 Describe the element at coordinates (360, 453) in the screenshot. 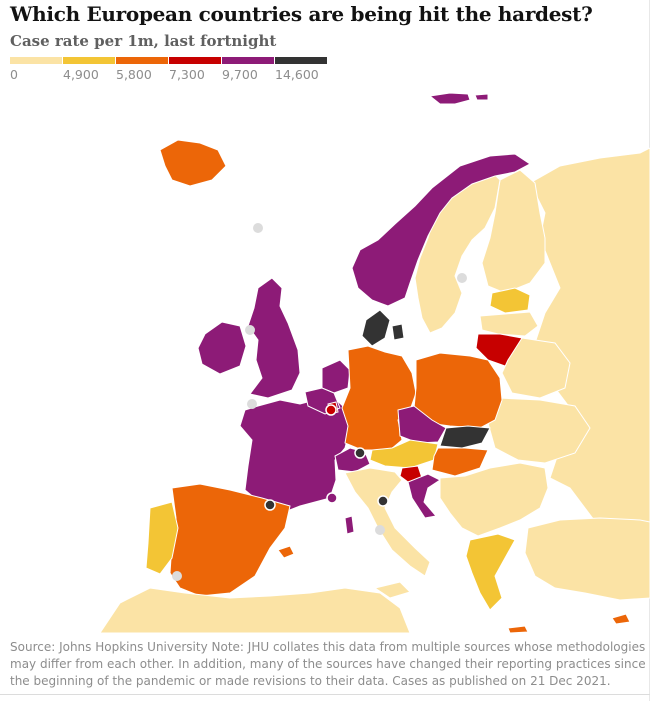

I see `dot-liechtenstein` at that location.